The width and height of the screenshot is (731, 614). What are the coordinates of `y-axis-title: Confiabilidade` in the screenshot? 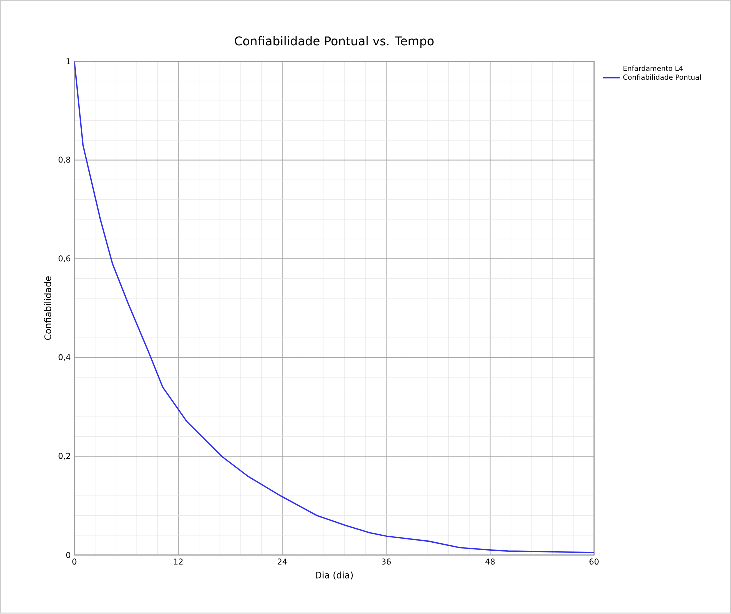 It's located at (48, 308).